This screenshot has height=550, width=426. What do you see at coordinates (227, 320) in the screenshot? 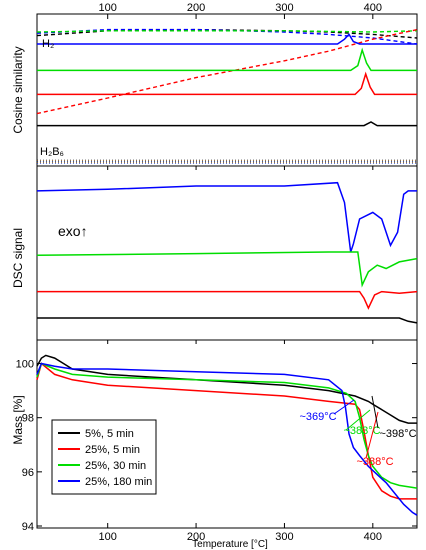
I see `dsc-series-black` at bounding box center [227, 320].